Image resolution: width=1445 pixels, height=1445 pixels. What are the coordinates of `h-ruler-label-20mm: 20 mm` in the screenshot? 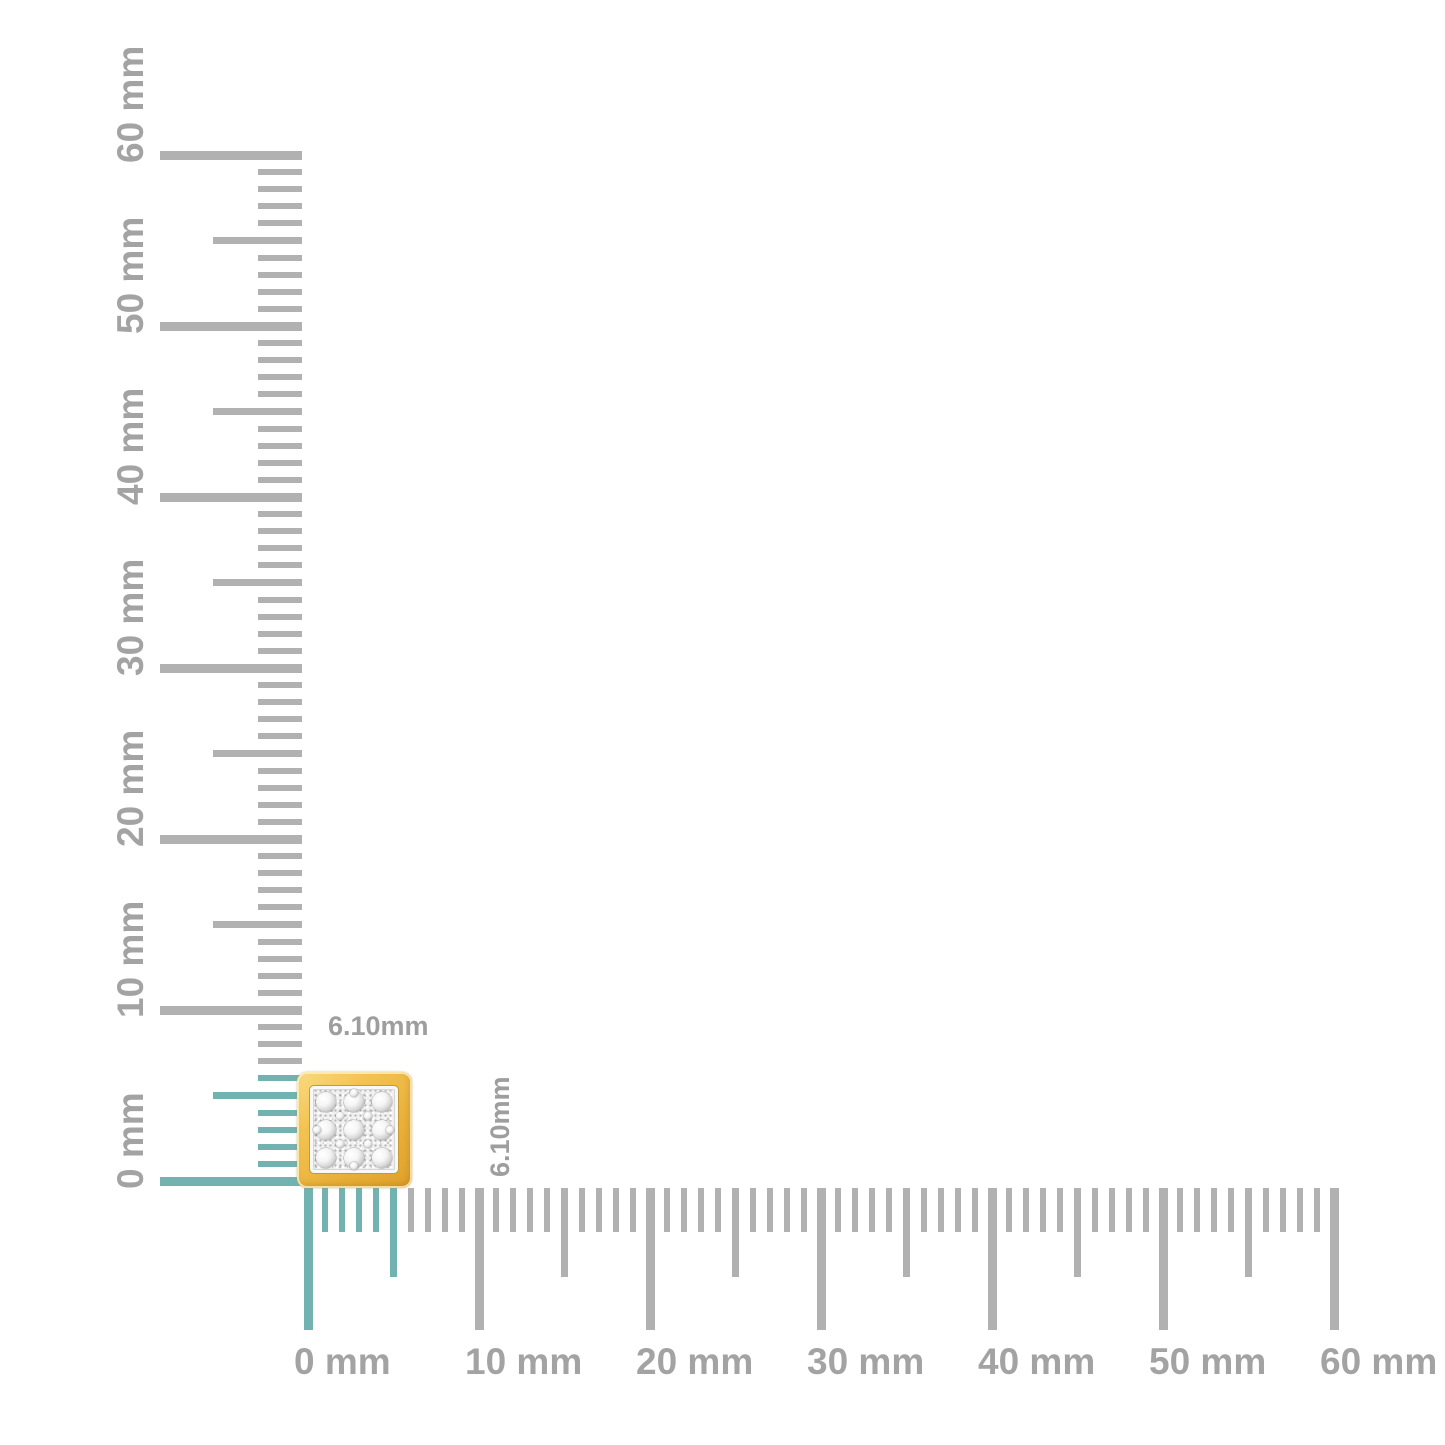 It's located at (695, 1361).